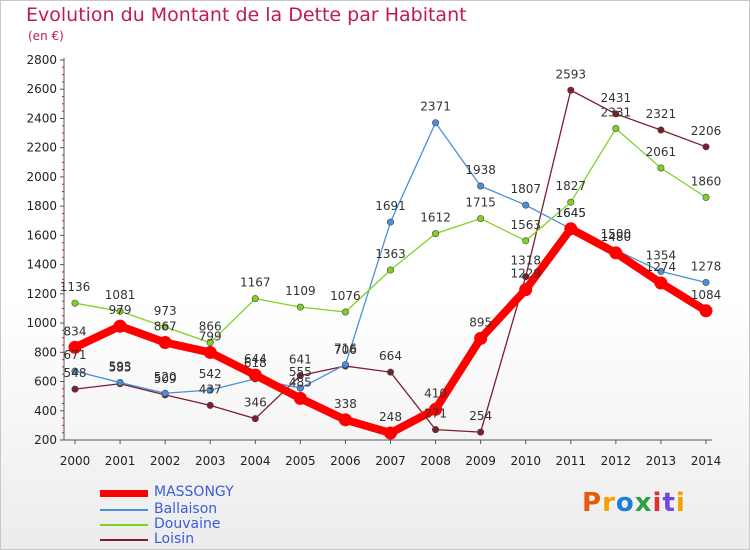 The height and width of the screenshot is (550, 750). I want to click on data-label-ballaison: 1691, so click(390, 206).